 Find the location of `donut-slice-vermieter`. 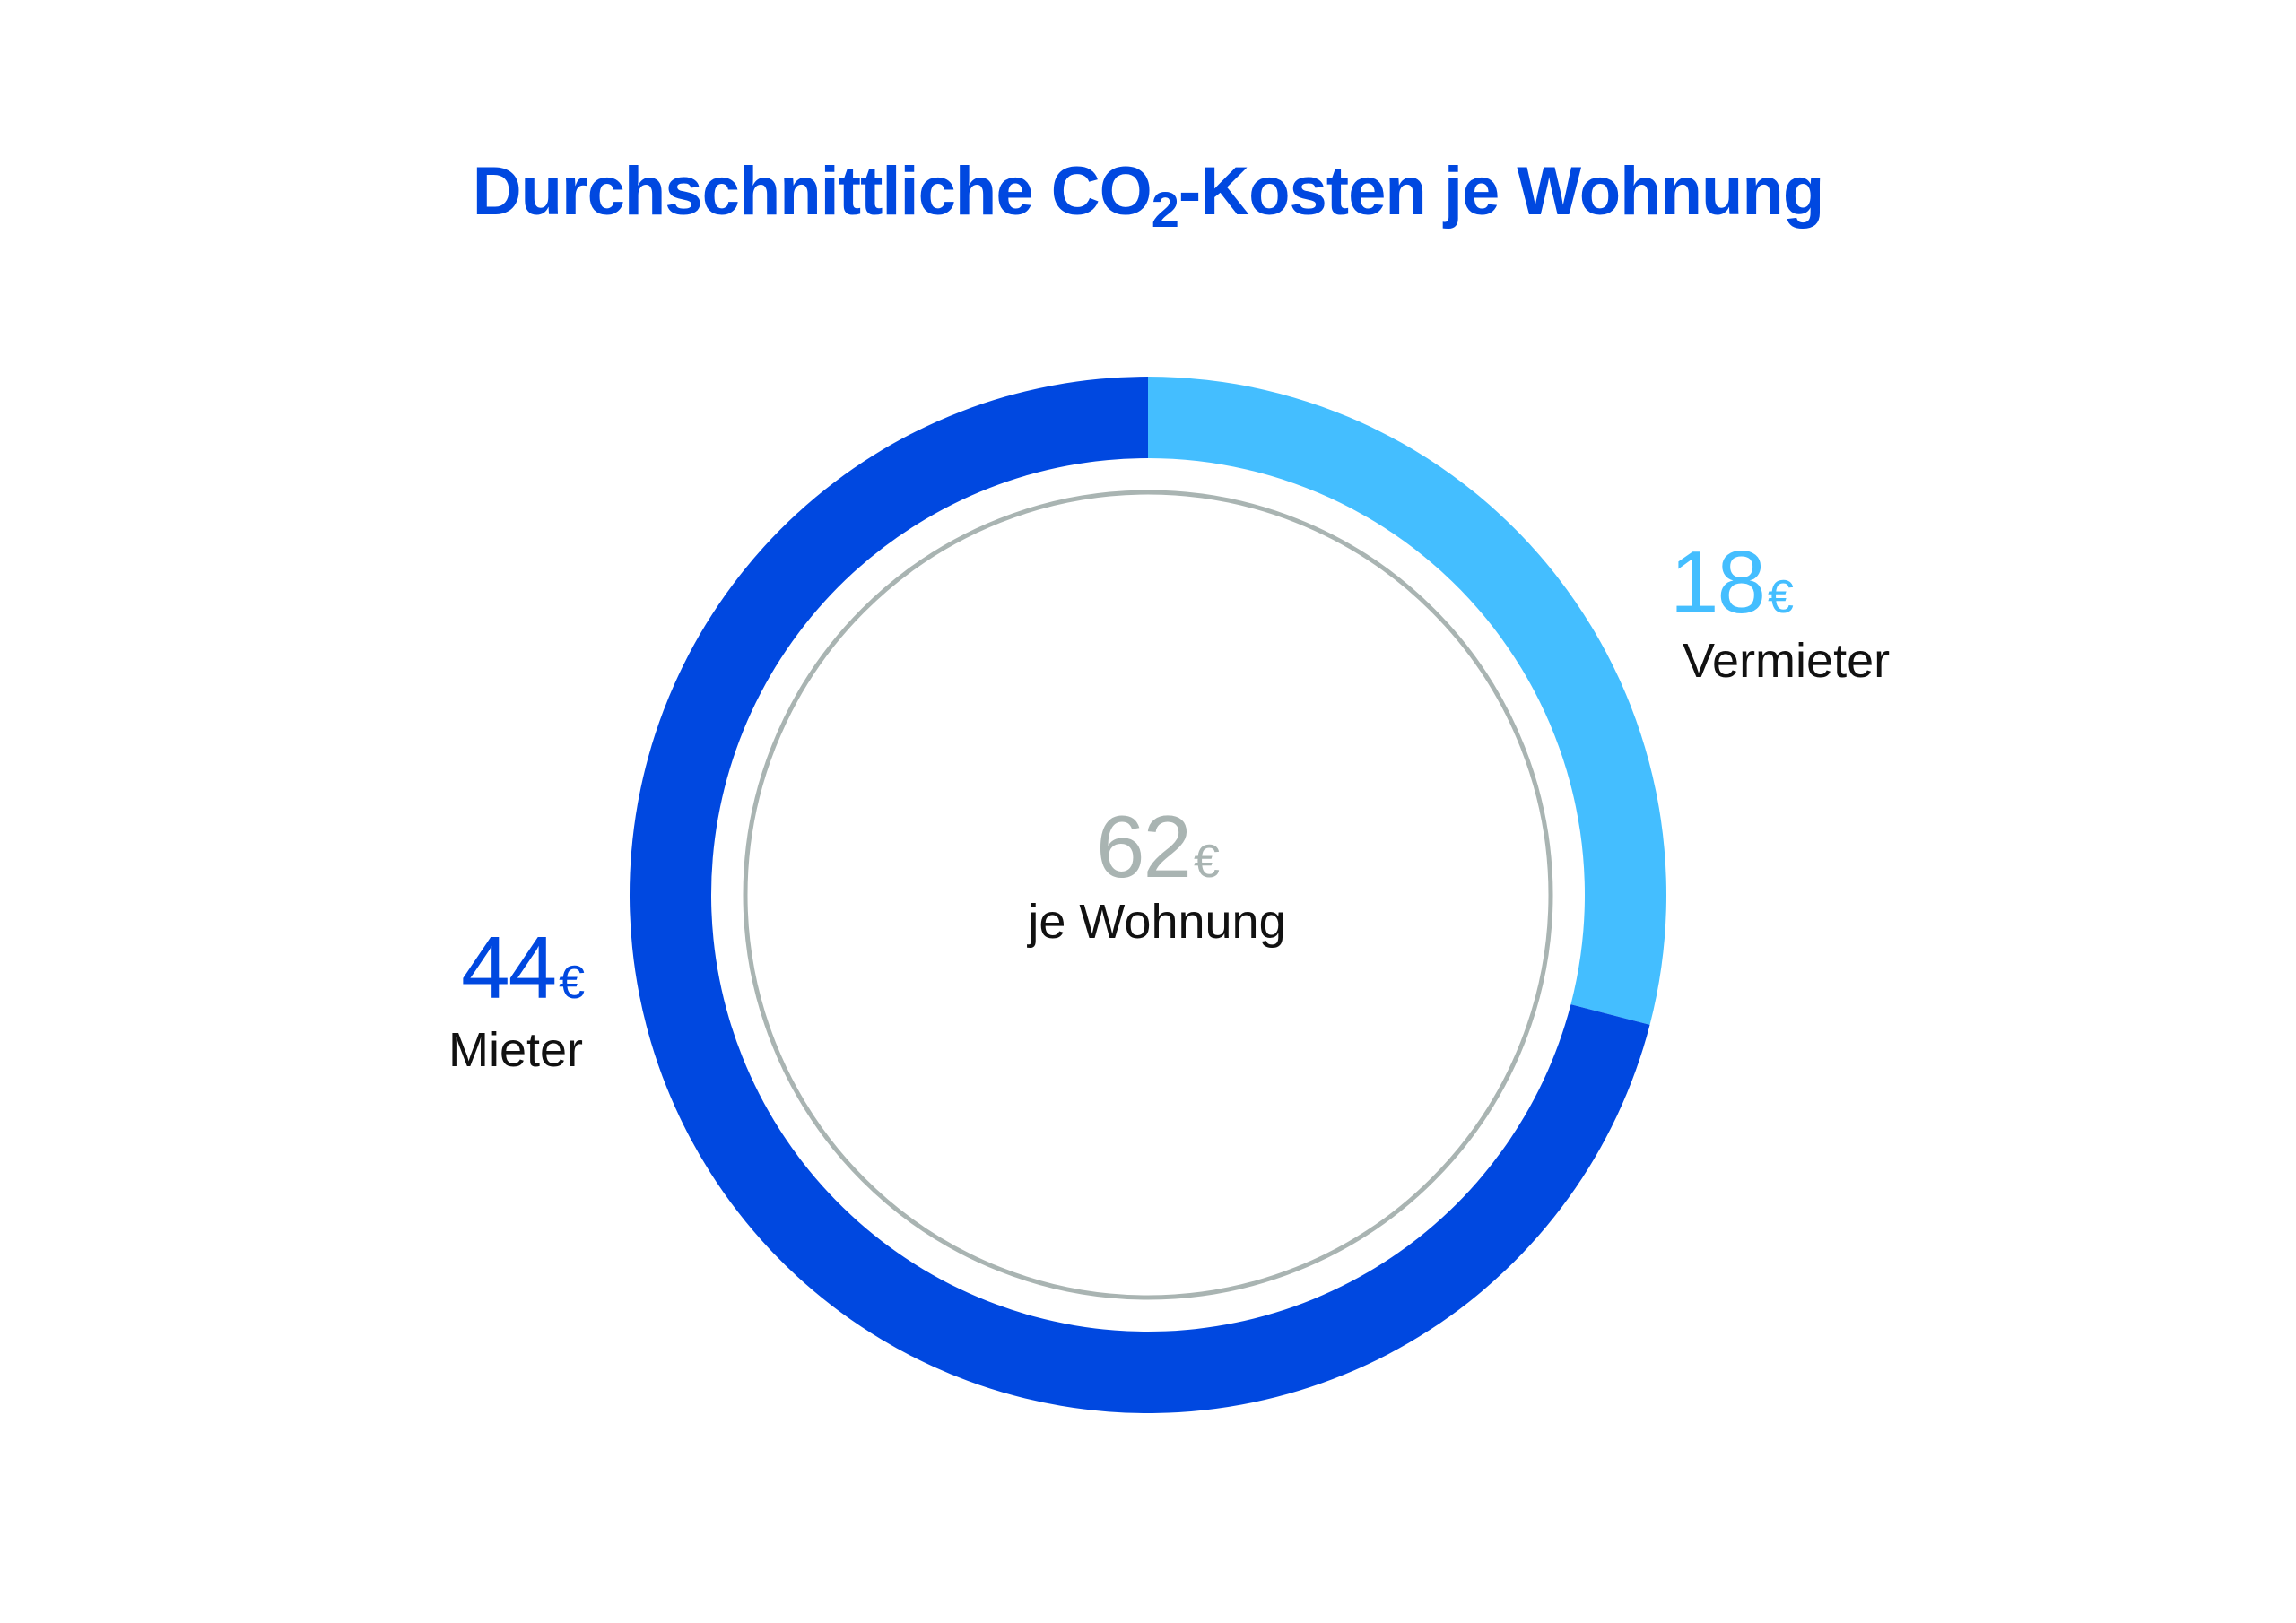

donut-slice-vermieter is located at coordinates (1407, 701).